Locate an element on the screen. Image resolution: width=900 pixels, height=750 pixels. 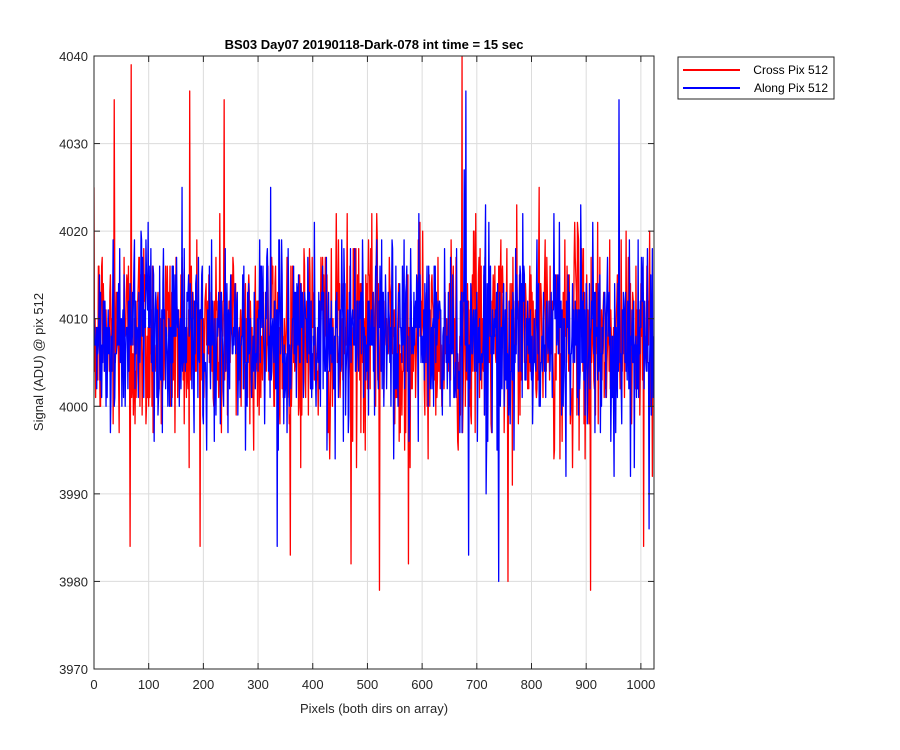
legend-box is located at coordinates (756, 78).